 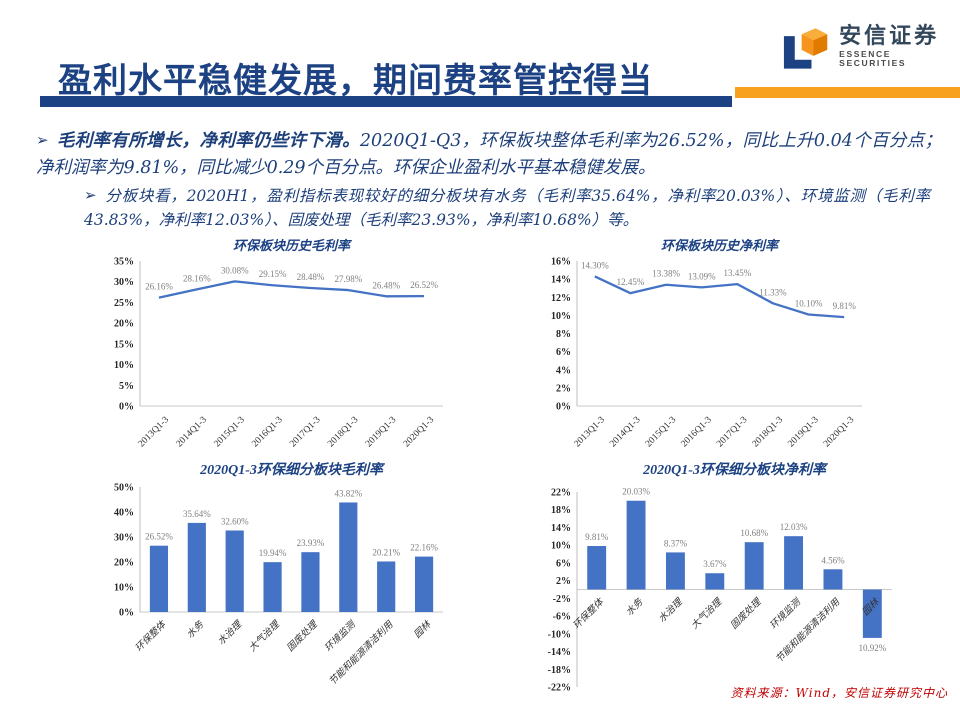 What do you see at coordinates (805, 48) in the screenshot?
I see `logo-cube-icon` at bounding box center [805, 48].